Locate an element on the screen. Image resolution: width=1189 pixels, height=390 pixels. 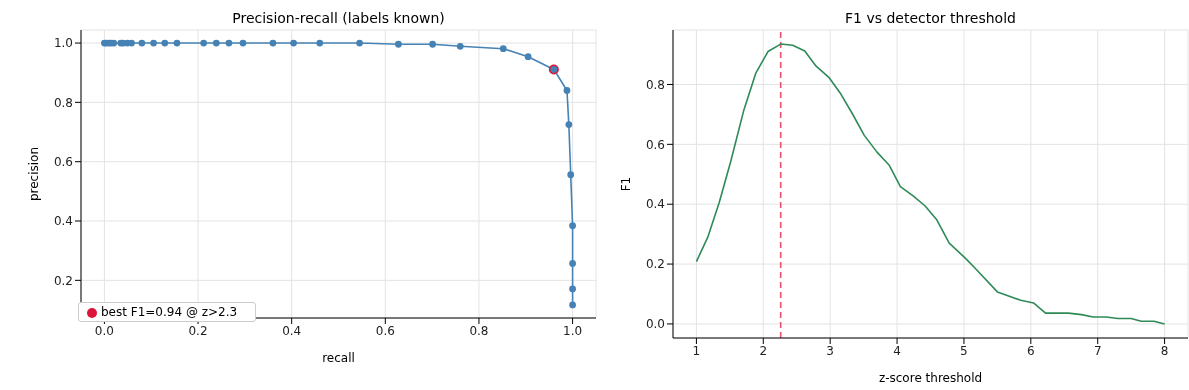
x-tick-label: 0.6 is located at coordinates (385, 330).